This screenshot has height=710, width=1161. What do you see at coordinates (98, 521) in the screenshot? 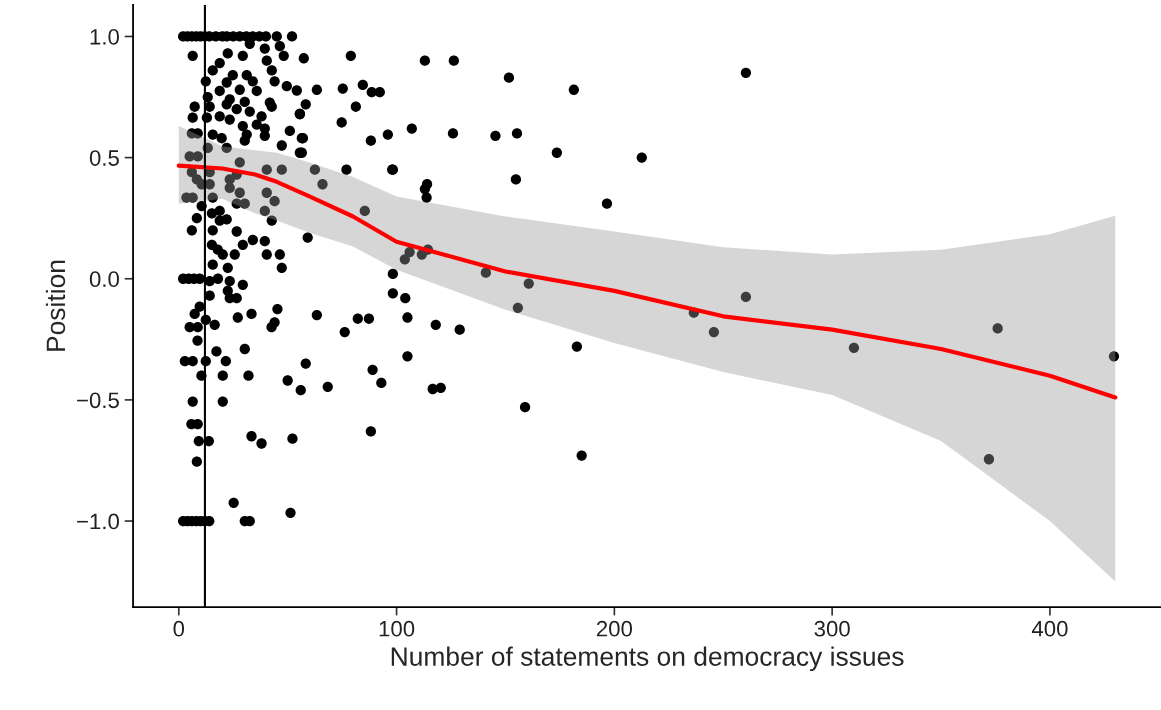
I see `y-tick-label: −1.0` at bounding box center [98, 521].